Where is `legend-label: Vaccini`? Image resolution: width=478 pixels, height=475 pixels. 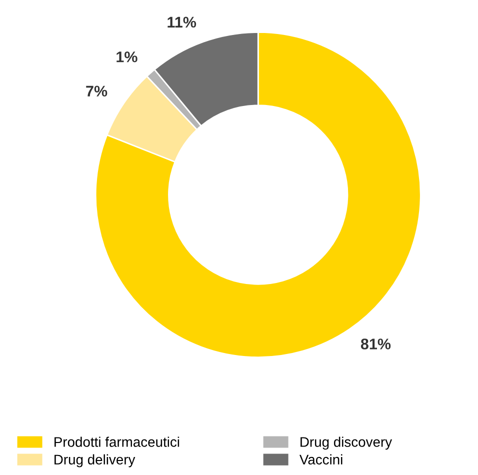
legend-label: Vaccini is located at coordinates (320, 459).